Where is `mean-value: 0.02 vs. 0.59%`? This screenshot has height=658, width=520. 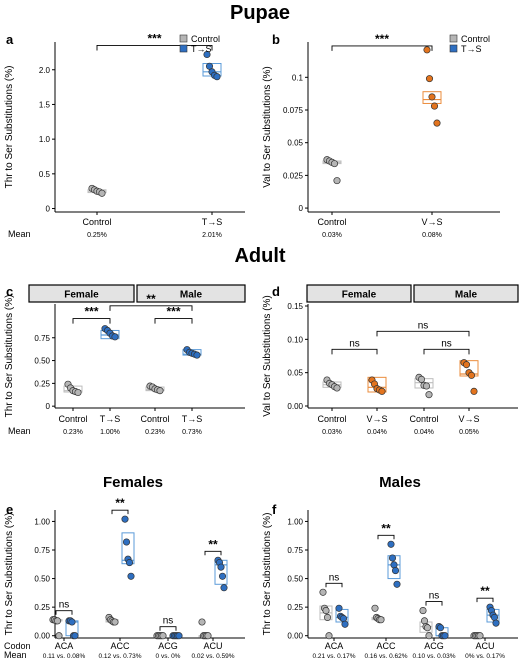
mean-value: 0.02 vs. 0.59% is located at coordinates (213, 655).